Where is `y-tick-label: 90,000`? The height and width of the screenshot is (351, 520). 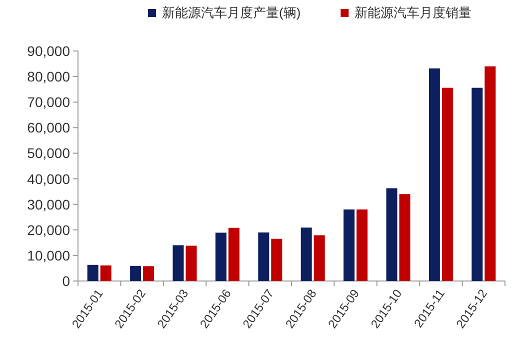
y-tick-label: 90,000 is located at coordinates (48, 51).